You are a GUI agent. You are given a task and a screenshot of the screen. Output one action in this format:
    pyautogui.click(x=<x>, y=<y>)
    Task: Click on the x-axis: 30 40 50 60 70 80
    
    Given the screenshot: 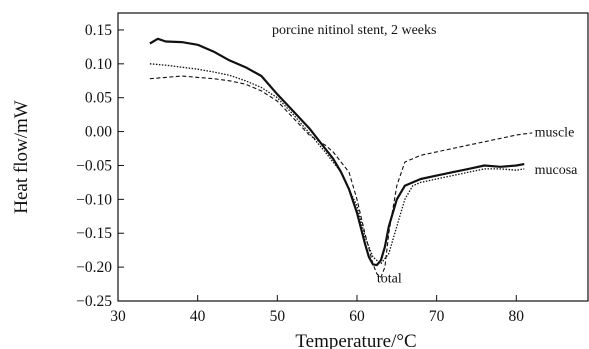 What is the action you would take?
    pyautogui.click(x=317, y=310)
    